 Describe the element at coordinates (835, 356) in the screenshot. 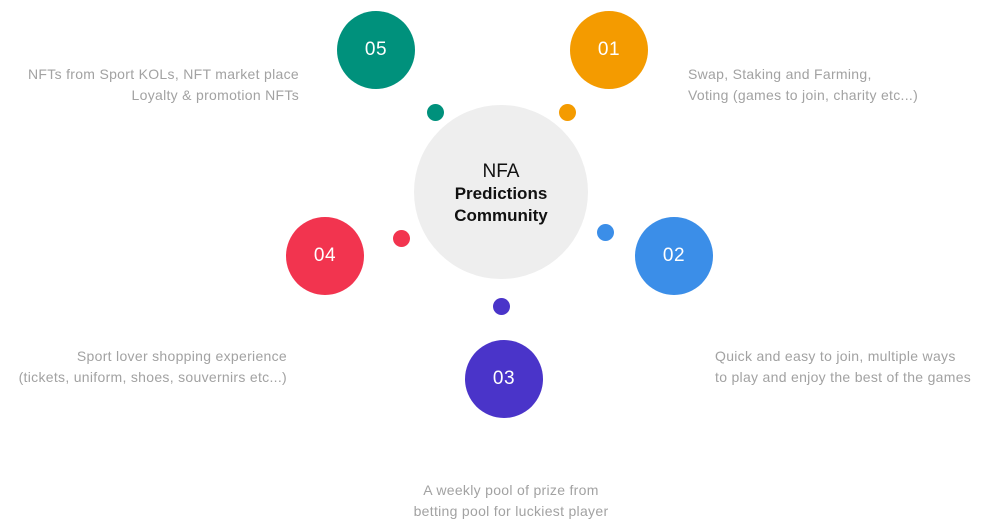

I see `node-02-line1: Quick and easy to join, multiple ways` at that location.